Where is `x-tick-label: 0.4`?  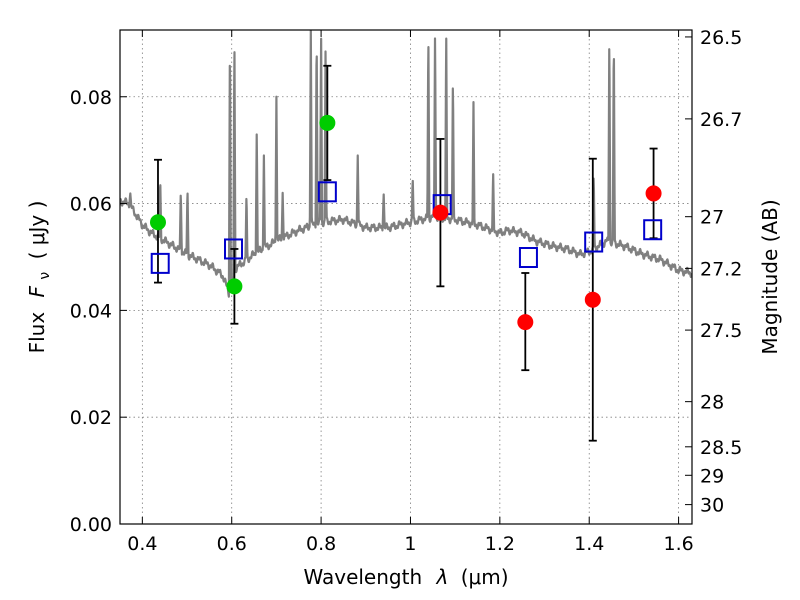 x-tick-label: 0.4 is located at coordinates (142, 544).